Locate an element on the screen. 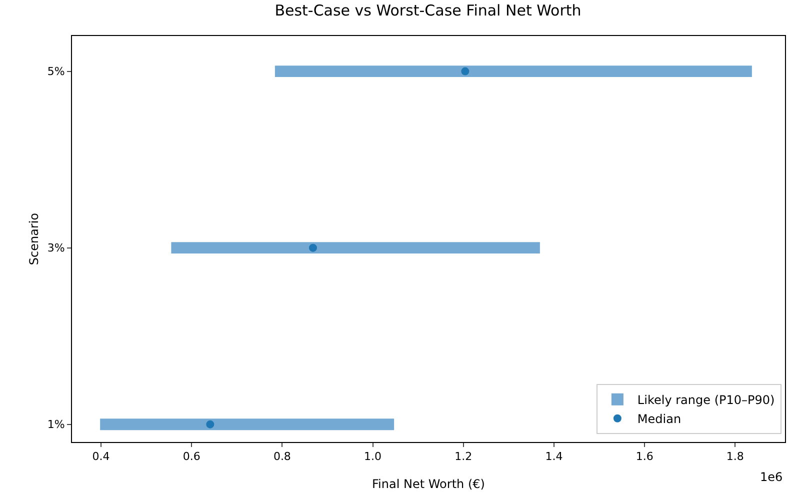 The image size is (800, 500). chart-title: Best-Case vs Worst-Case Final Net Worth is located at coordinates (428, 11).